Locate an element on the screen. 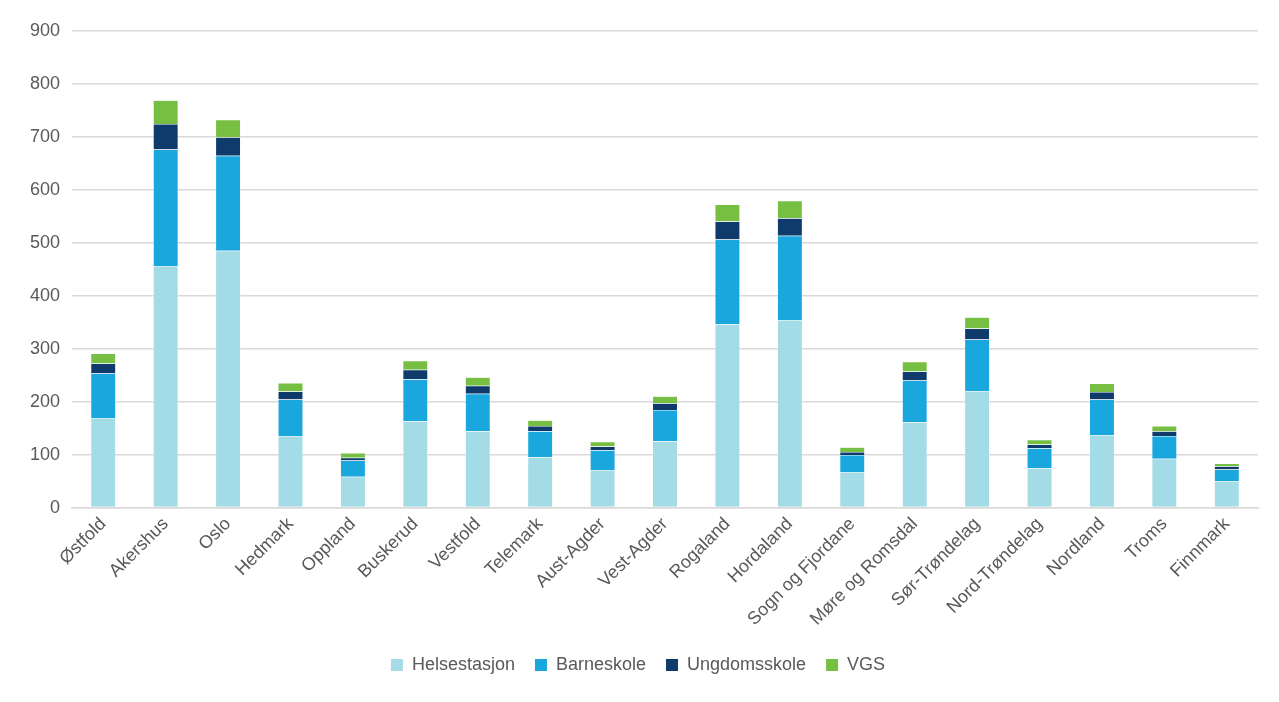 This screenshot has width=1279, height=702. y-tick-label: 500 is located at coordinates (45, 241).